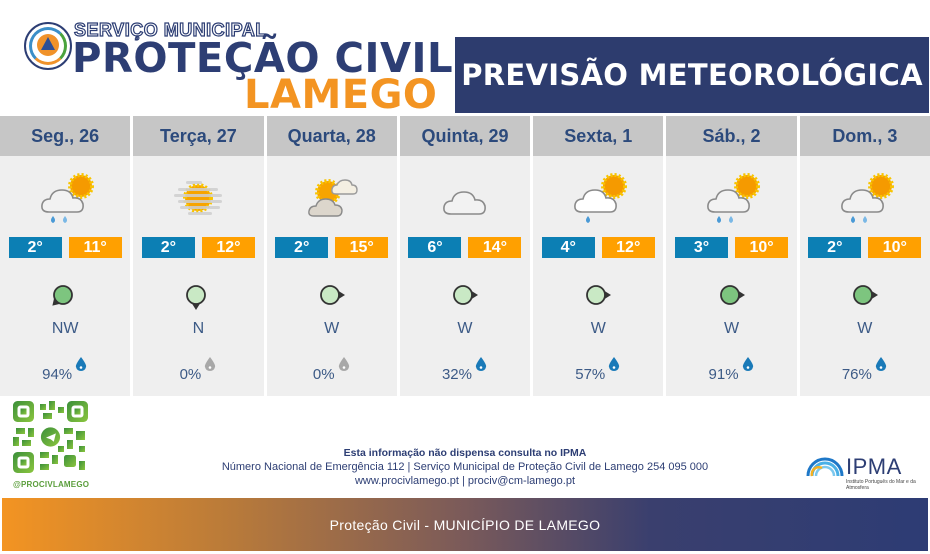 The width and height of the screenshot is (930, 554). I want to click on precipitation: 76%, so click(865, 369).